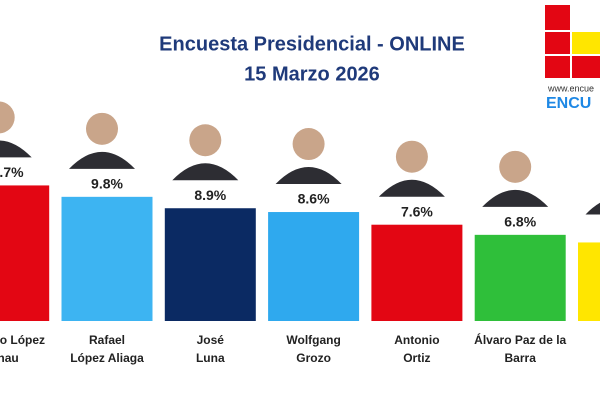 This screenshot has width=600, height=400. Describe the element at coordinates (313, 358) in the screenshot. I see `category-label: Grozo` at that location.